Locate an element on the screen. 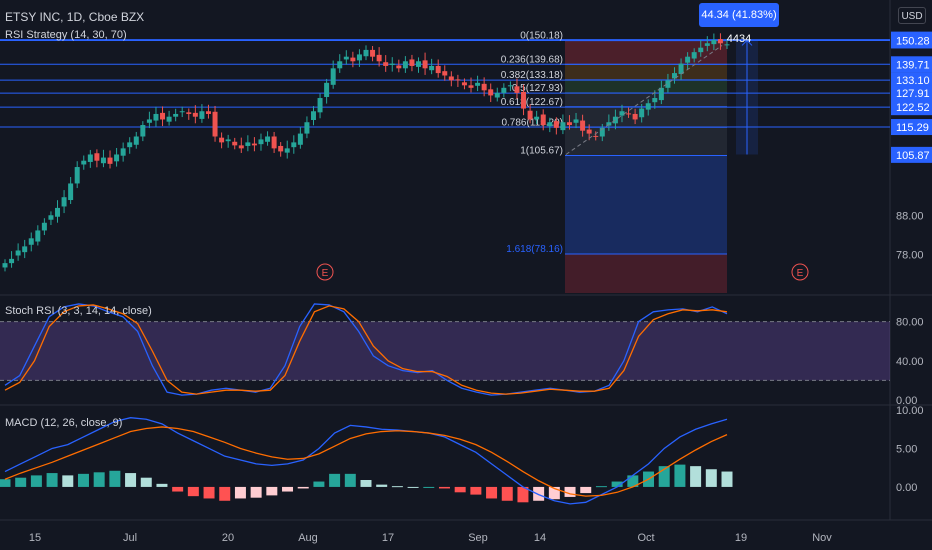 The image size is (932, 550). stoch-tick-label: 40.00 is located at coordinates (910, 362).